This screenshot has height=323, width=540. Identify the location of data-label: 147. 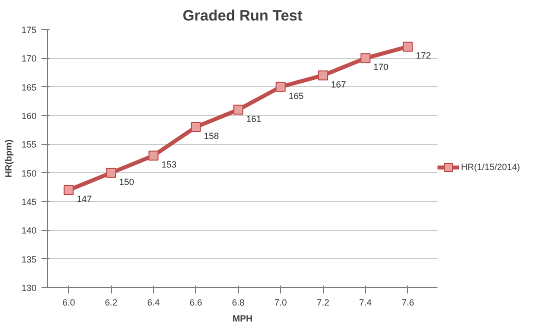
(84, 199).